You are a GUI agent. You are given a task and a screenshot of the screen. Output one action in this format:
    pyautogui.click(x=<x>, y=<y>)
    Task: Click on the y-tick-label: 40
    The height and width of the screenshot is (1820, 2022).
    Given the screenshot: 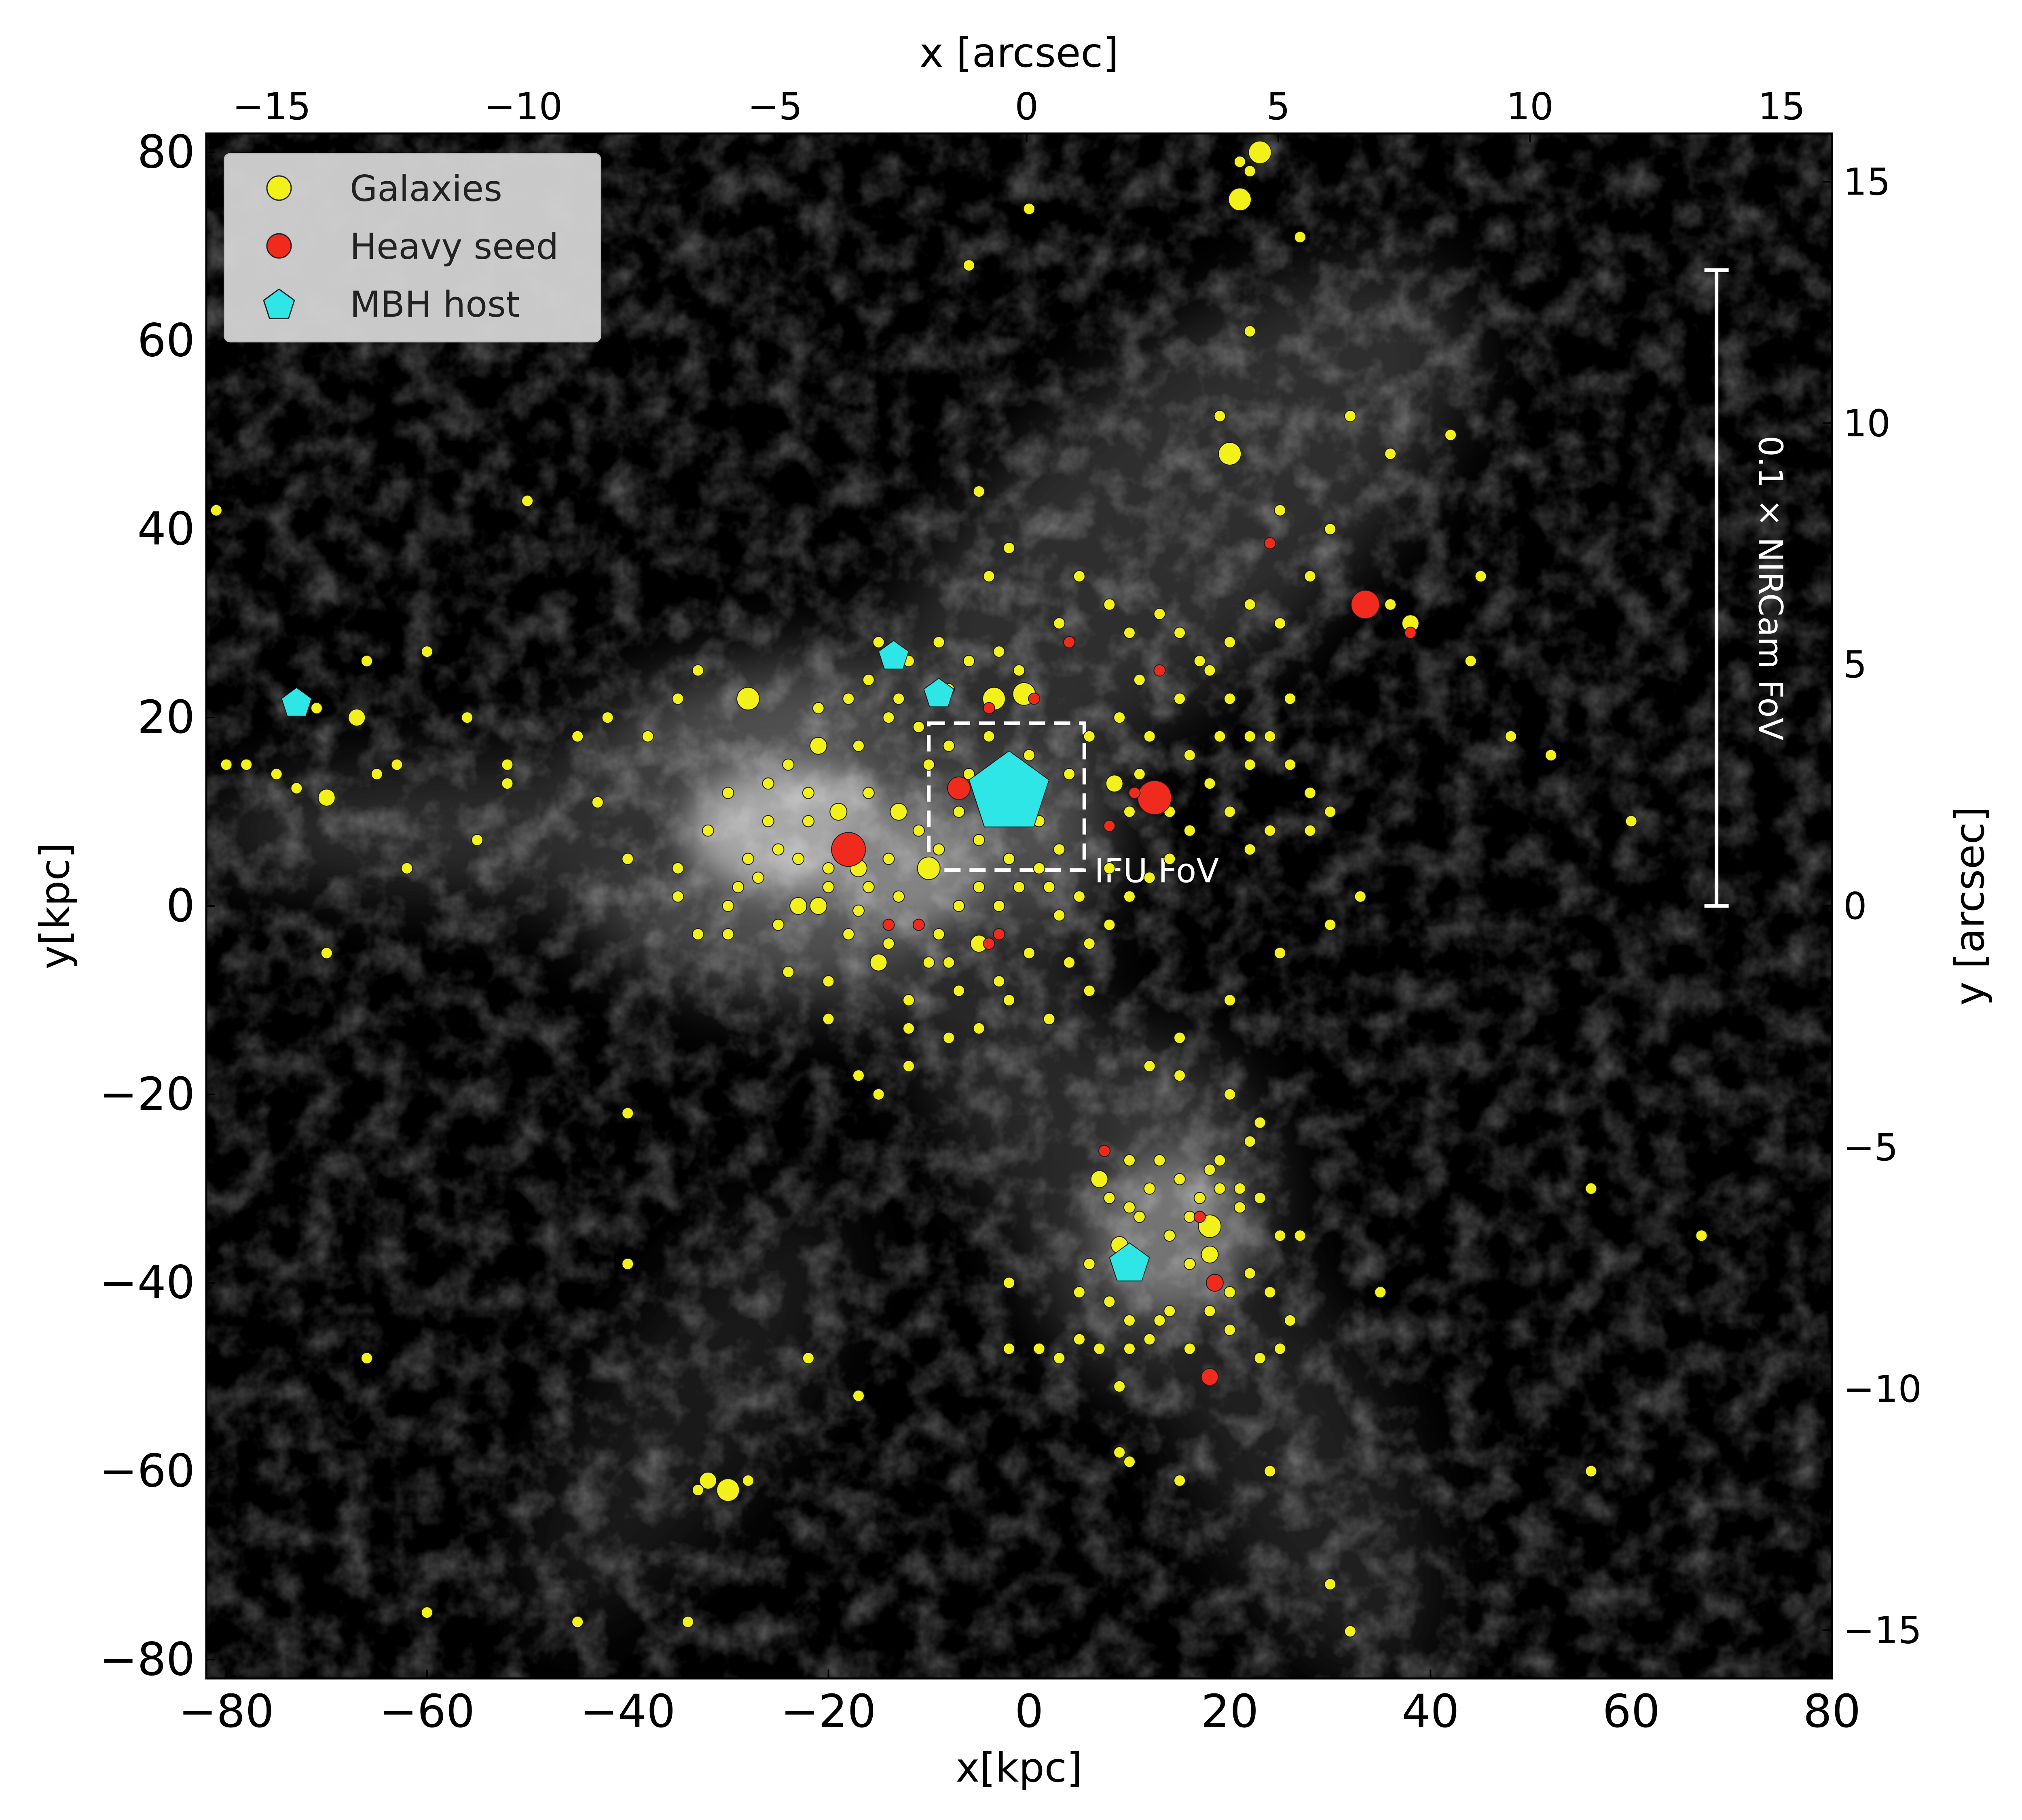 What is the action you would take?
    pyautogui.click(x=166, y=529)
    